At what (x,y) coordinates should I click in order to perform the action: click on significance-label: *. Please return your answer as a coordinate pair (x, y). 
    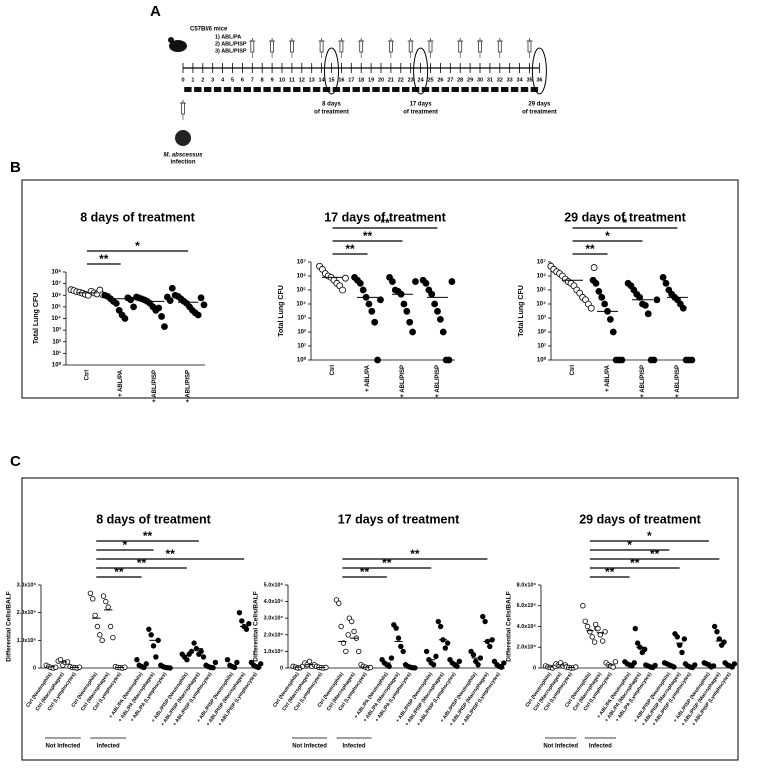
    Looking at the image, I should click on (625, 223).